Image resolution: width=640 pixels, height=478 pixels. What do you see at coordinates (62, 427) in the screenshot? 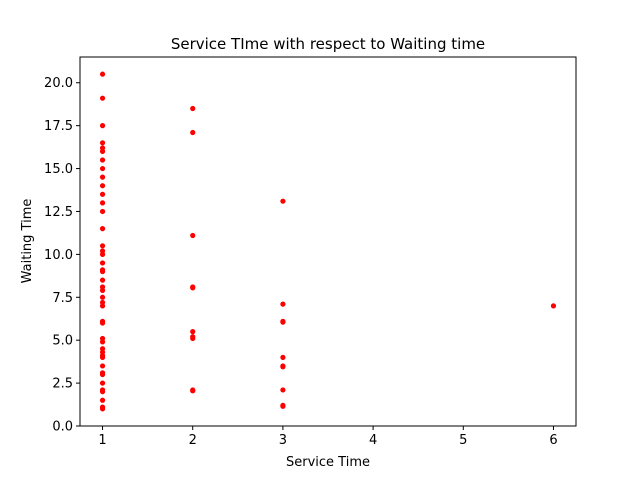
I see `y-tick-label: 0.0` at bounding box center [62, 427].